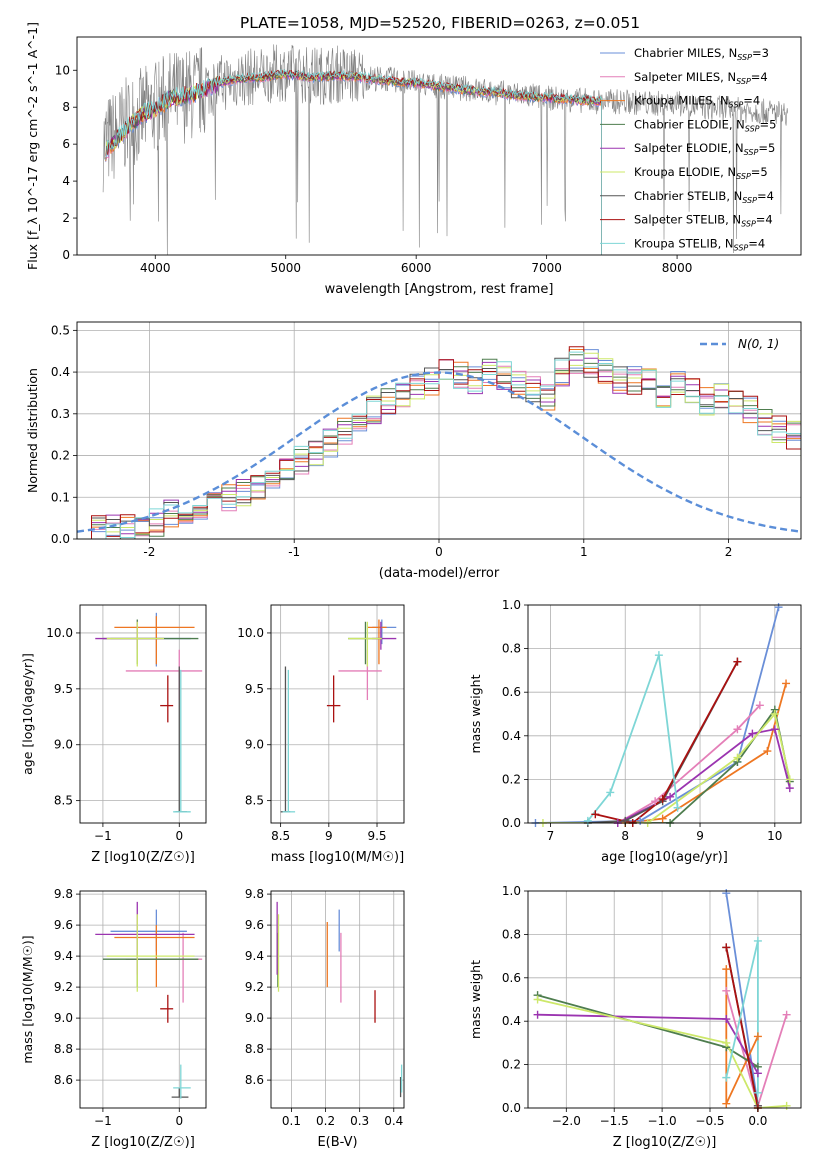  I want to click on x-axis-label: age [log10(age/yr)], so click(664, 857).